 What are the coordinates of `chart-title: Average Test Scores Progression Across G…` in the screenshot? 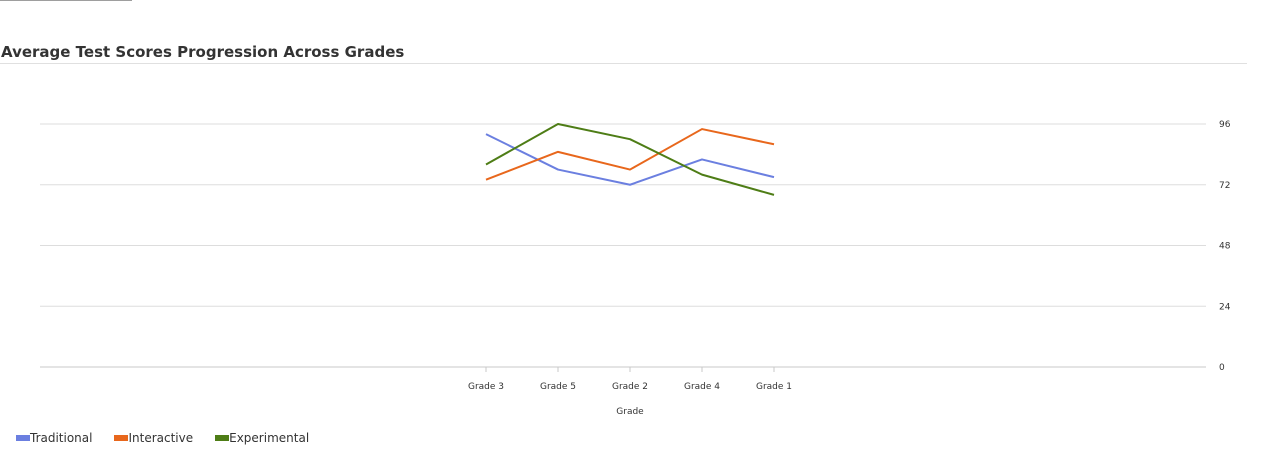 It's located at (203, 52).